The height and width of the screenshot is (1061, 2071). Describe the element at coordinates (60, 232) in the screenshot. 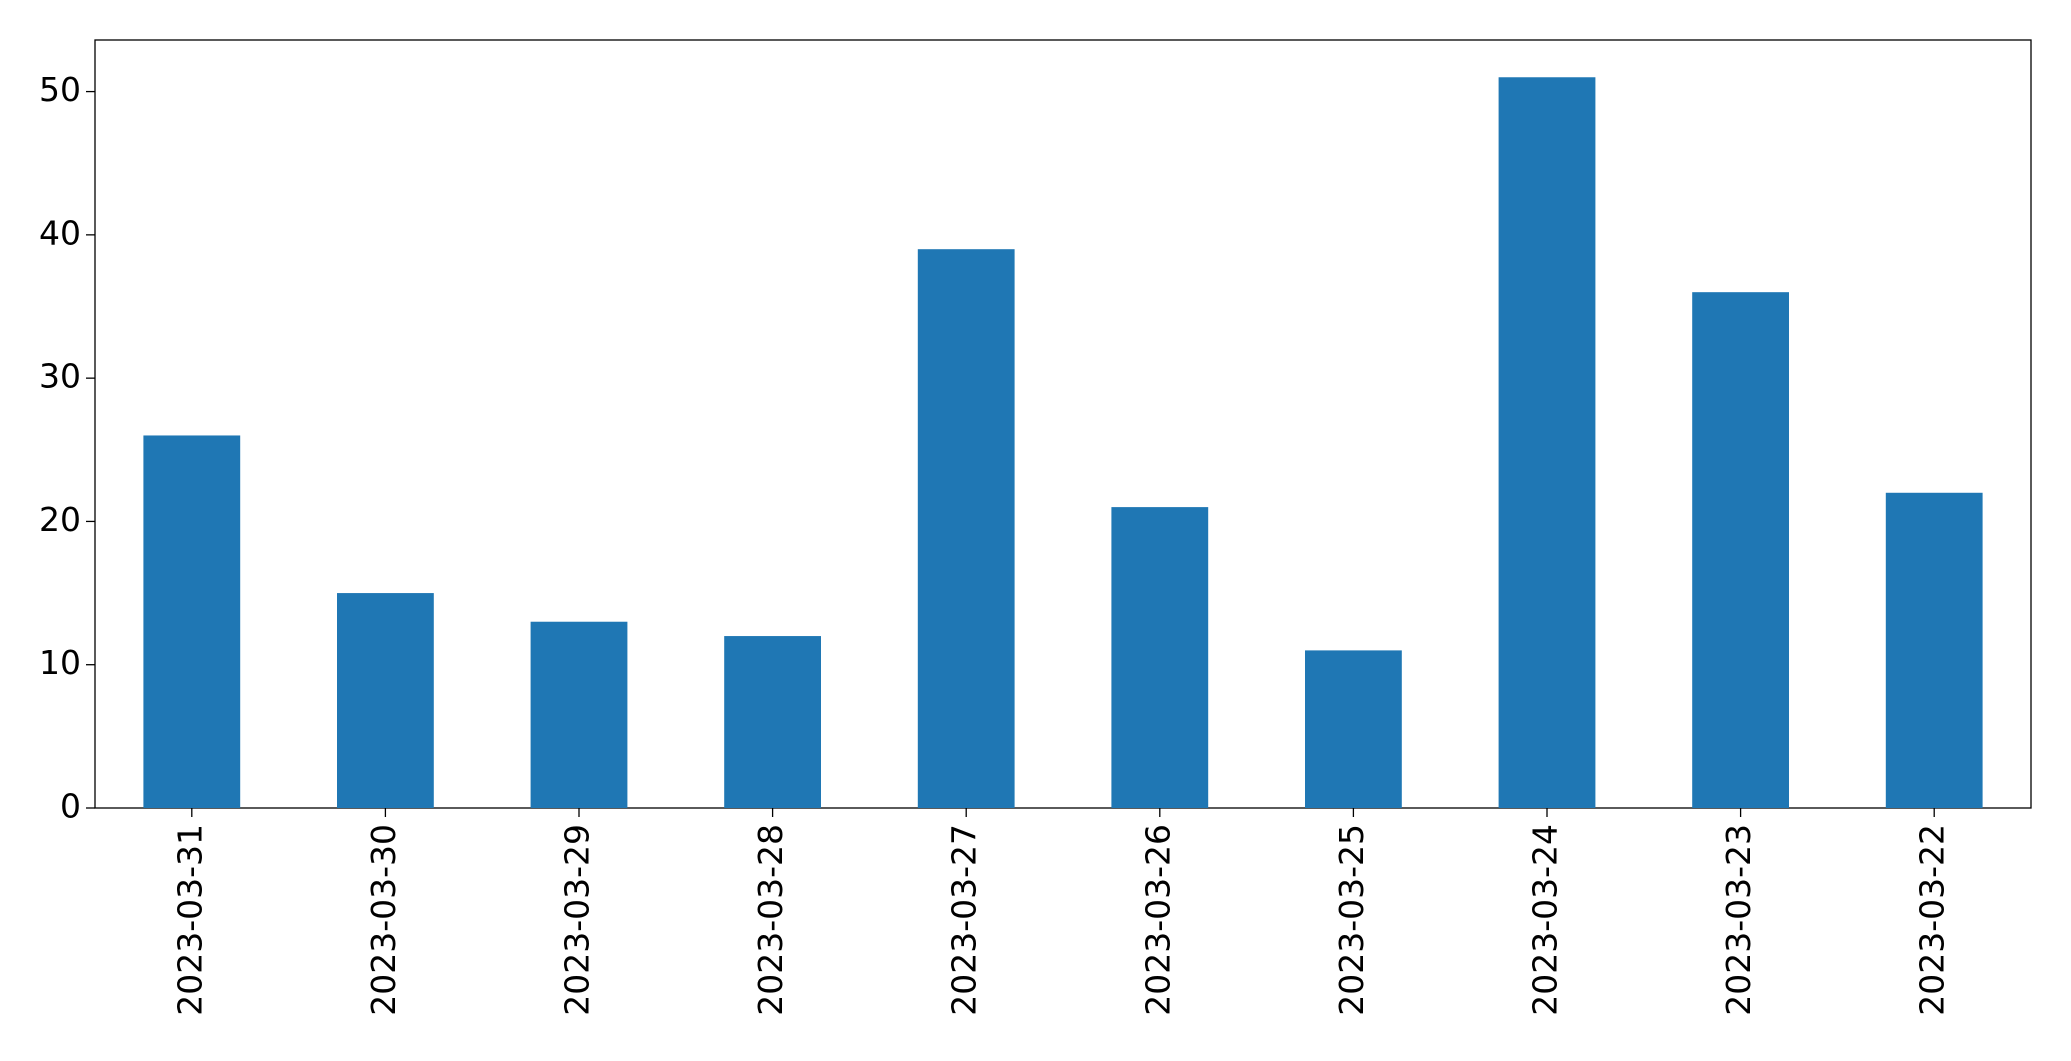

I see `y-tick-label: 40` at that location.